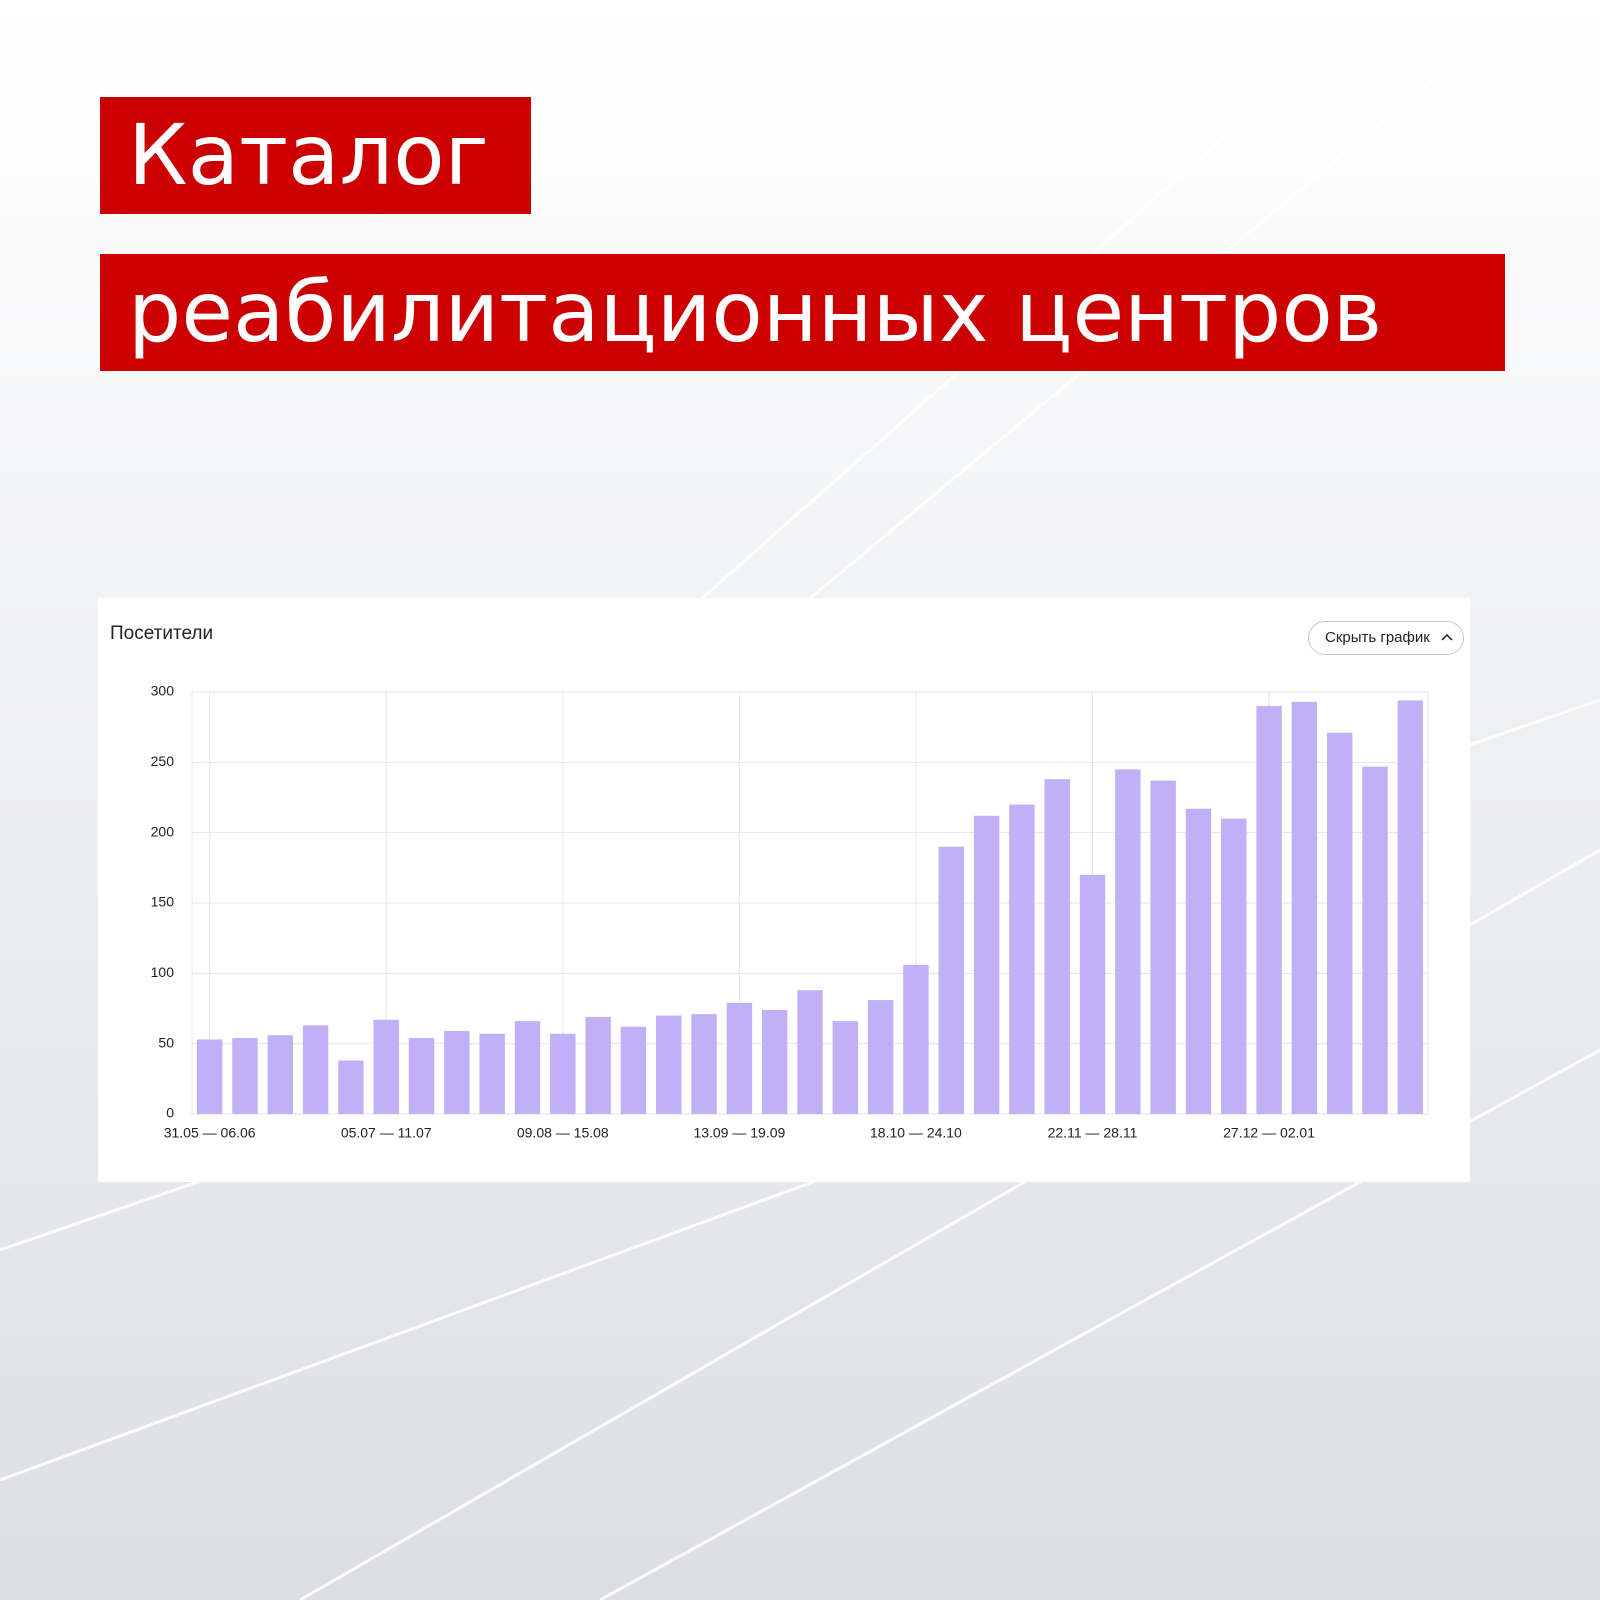  What do you see at coordinates (210, 1133) in the screenshot?
I see `x-tick-label: 31.05 — 06.06` at bounding box center [210, 1133].